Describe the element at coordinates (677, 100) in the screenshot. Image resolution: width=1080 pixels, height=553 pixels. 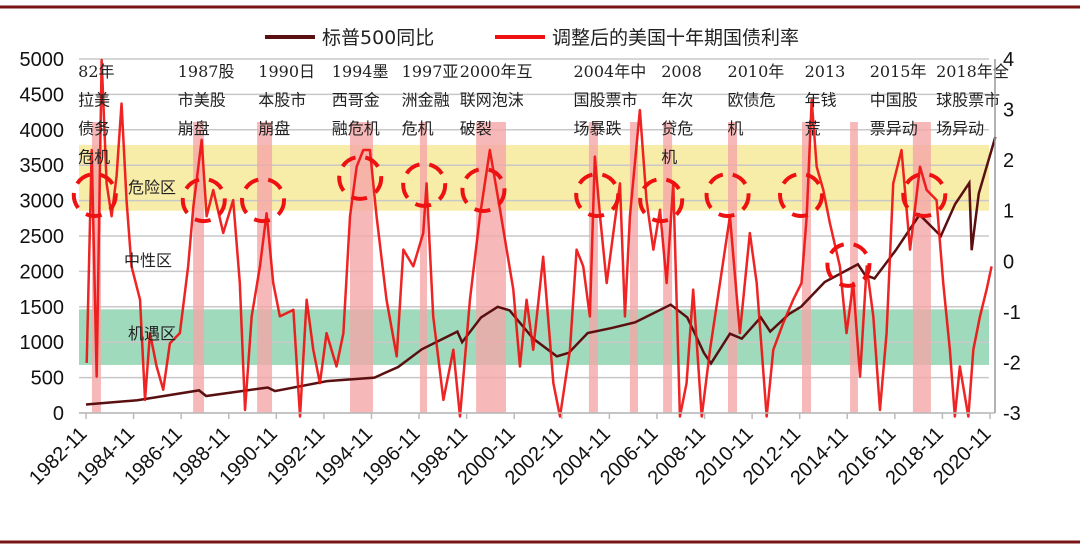
I see `event-annotation-line: 年次` at that location.